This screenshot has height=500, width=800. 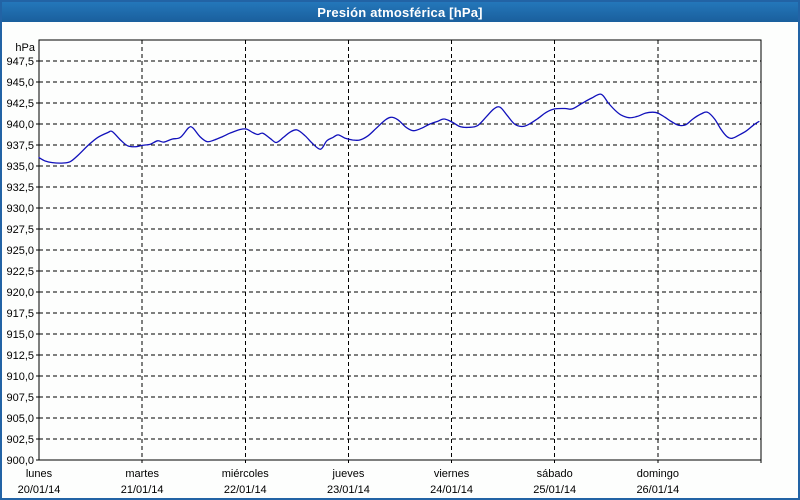 I want to click on day-date-label: 24/01/14, so click(x=451, y=490).